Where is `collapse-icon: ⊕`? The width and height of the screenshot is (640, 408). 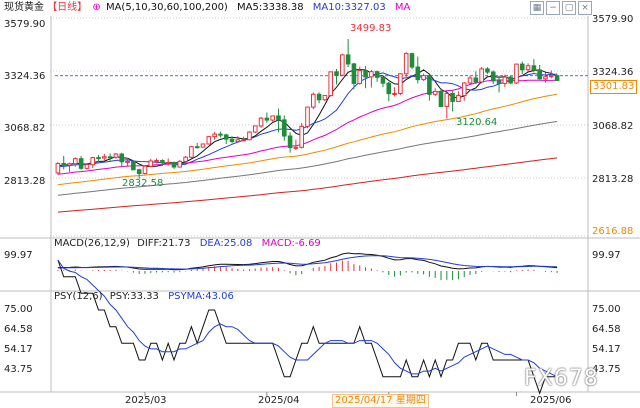 collapse-icon: ⊕ is located at coordinates (96, 7).